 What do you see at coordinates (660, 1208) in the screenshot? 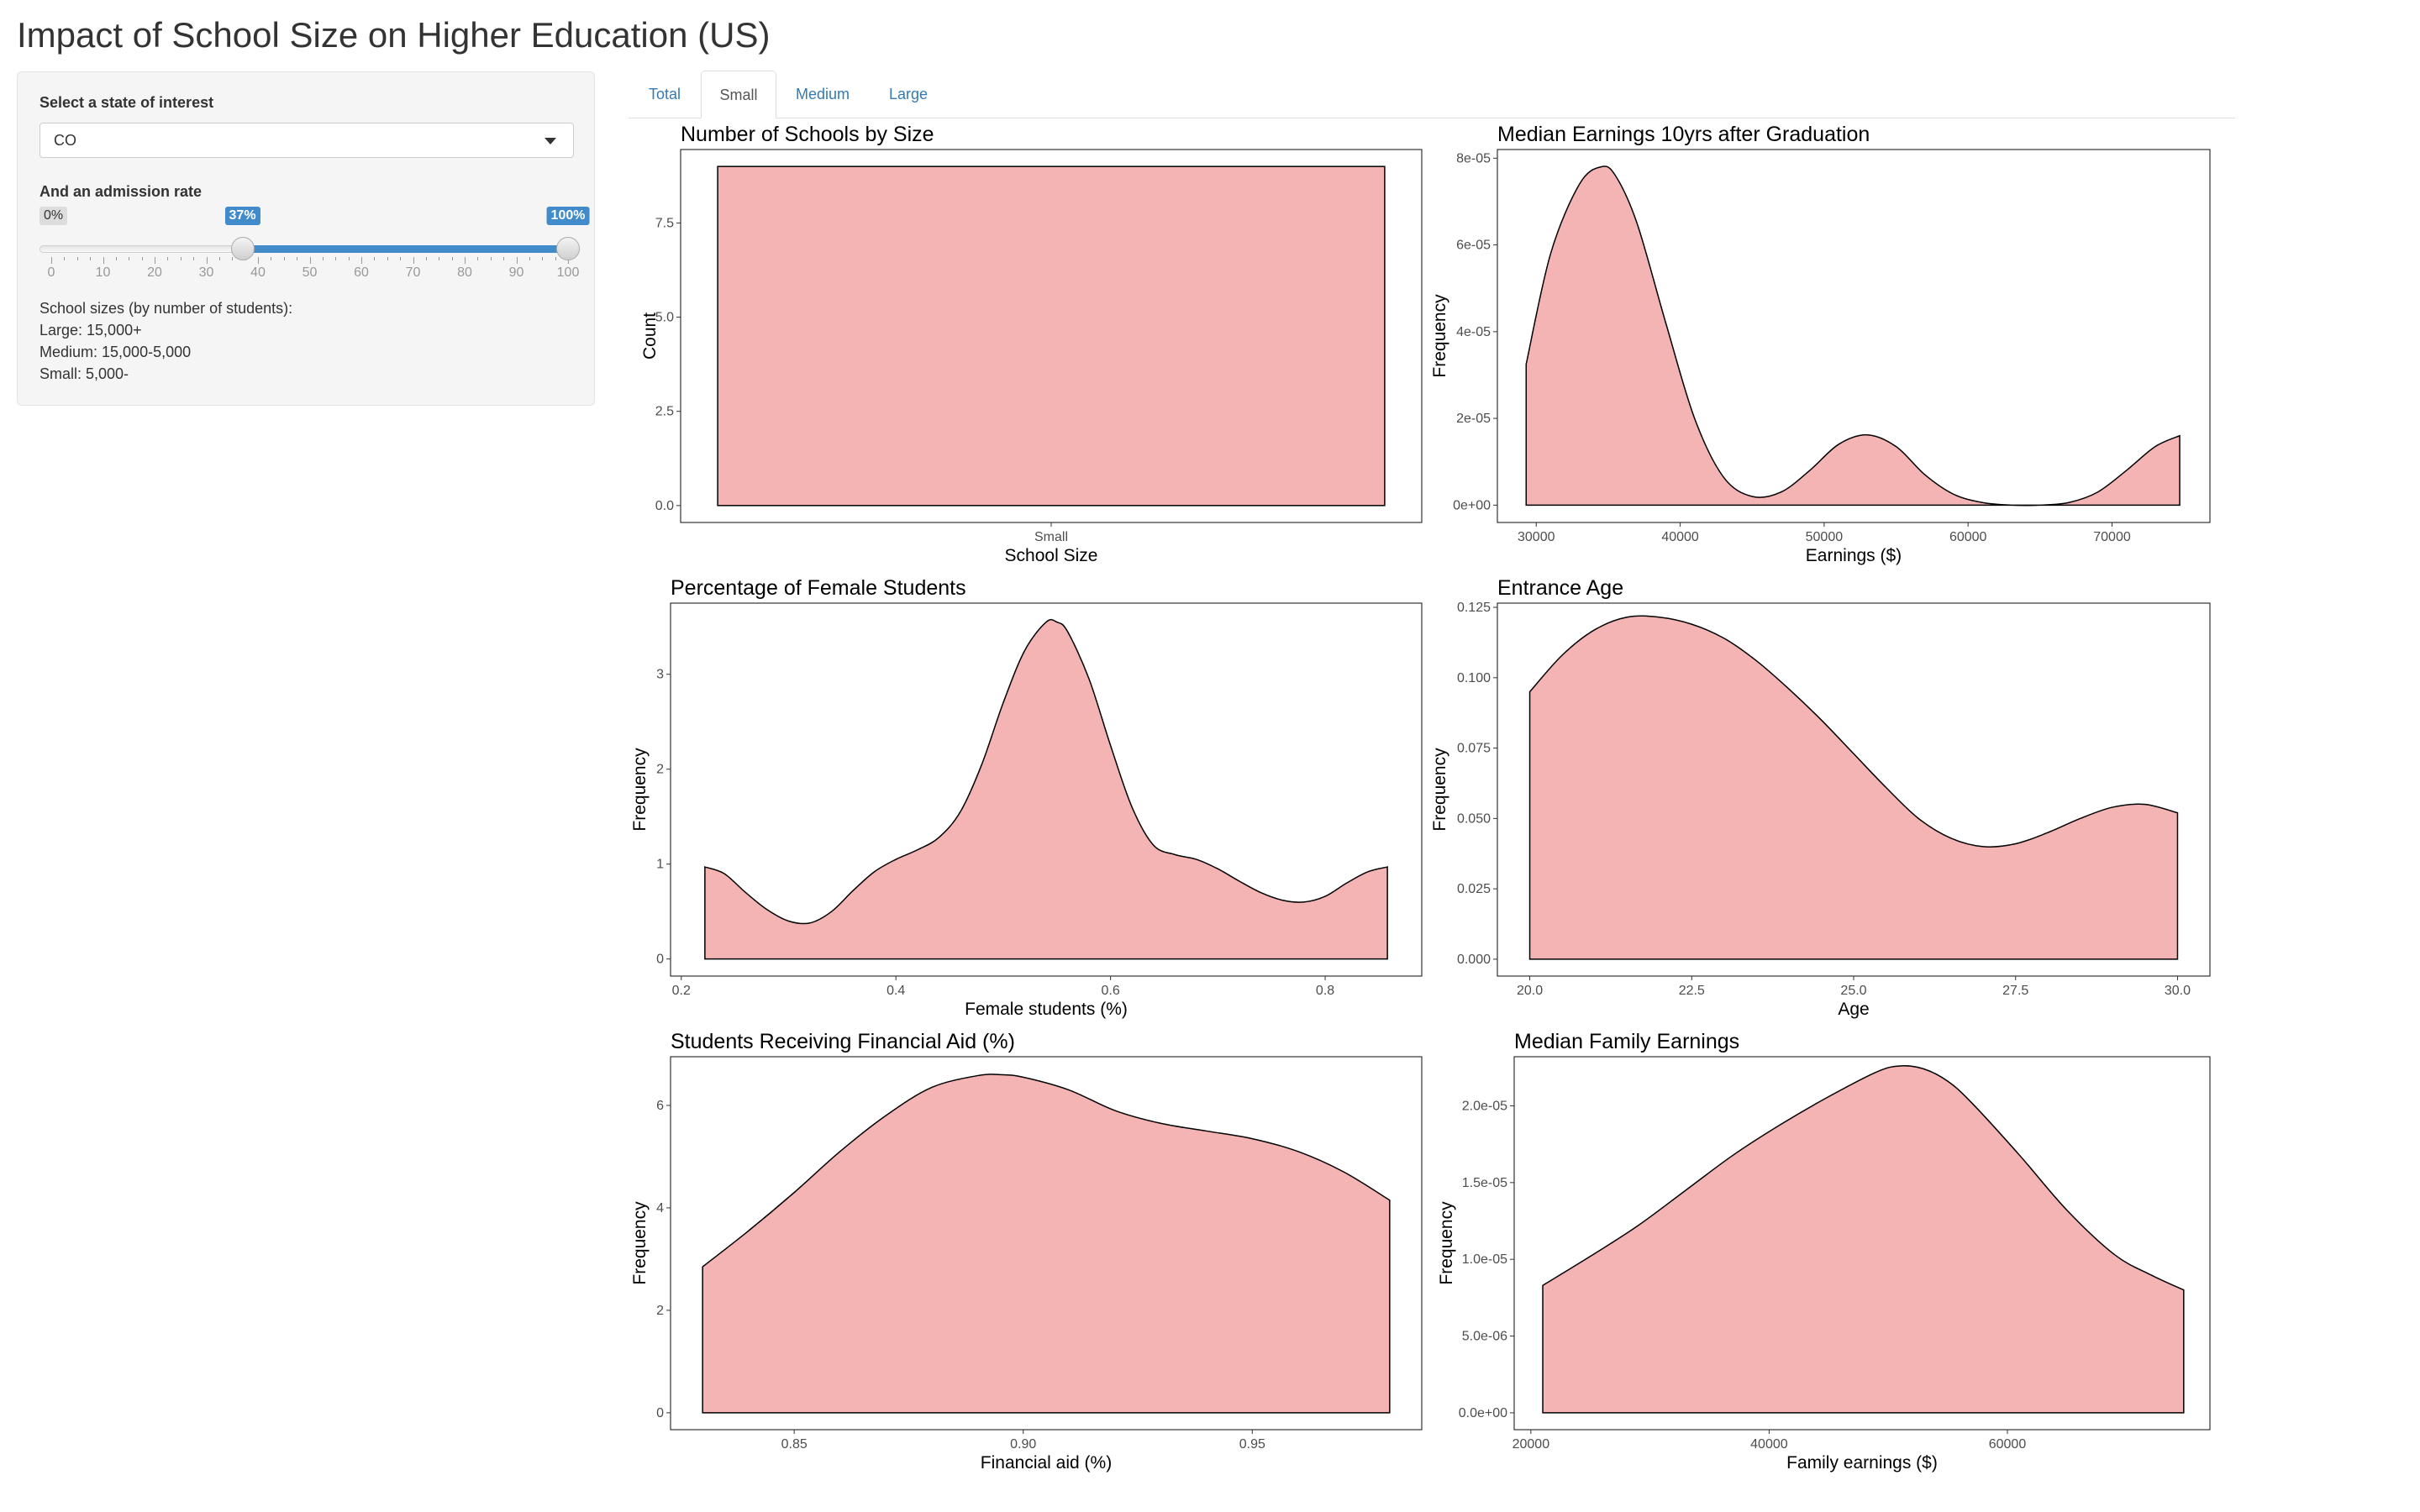
I see `y-tick-label: 4` at bounding box center [660, 1208].